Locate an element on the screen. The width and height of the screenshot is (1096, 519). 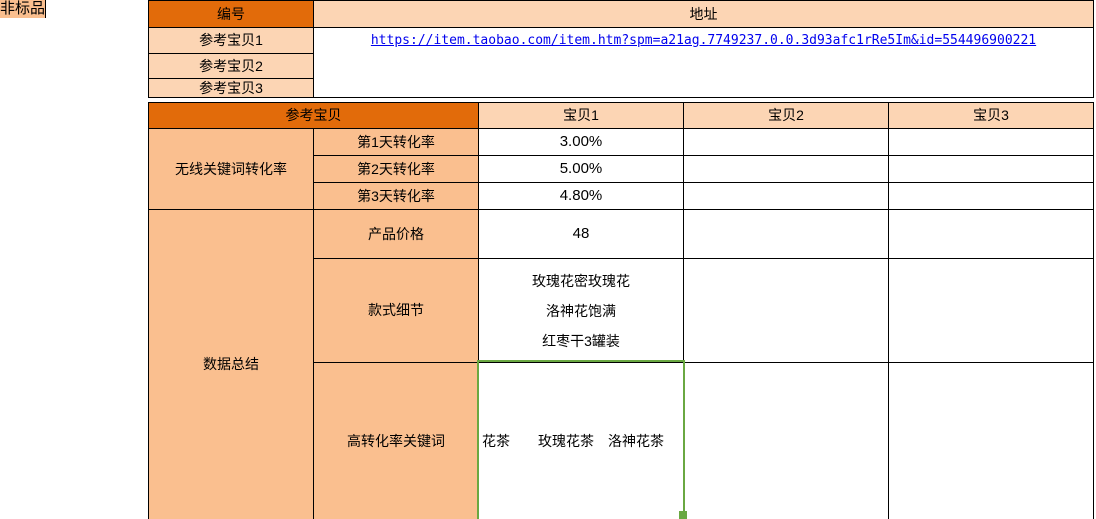
item1-header-cell: 宝贝1 is located at coordinates (581, 115).